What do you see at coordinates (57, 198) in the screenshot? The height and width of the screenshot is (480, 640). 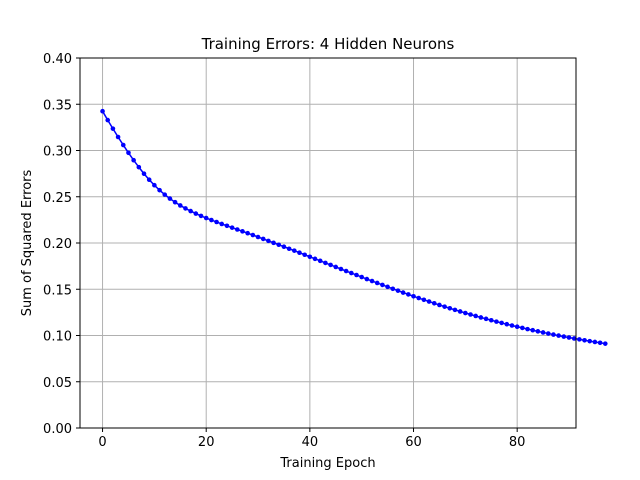 I see `y-tick-label: 0.25` at bounding box center [57, 198].